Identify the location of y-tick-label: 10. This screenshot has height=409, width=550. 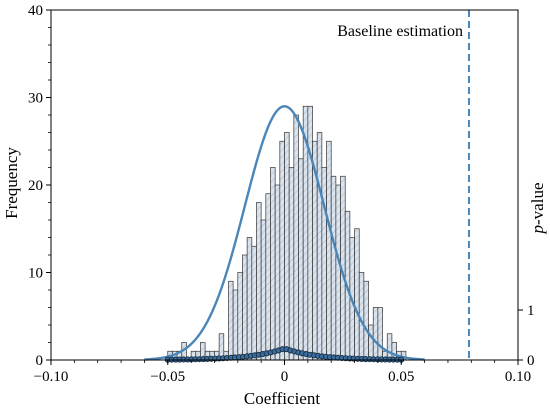
(35, 274).